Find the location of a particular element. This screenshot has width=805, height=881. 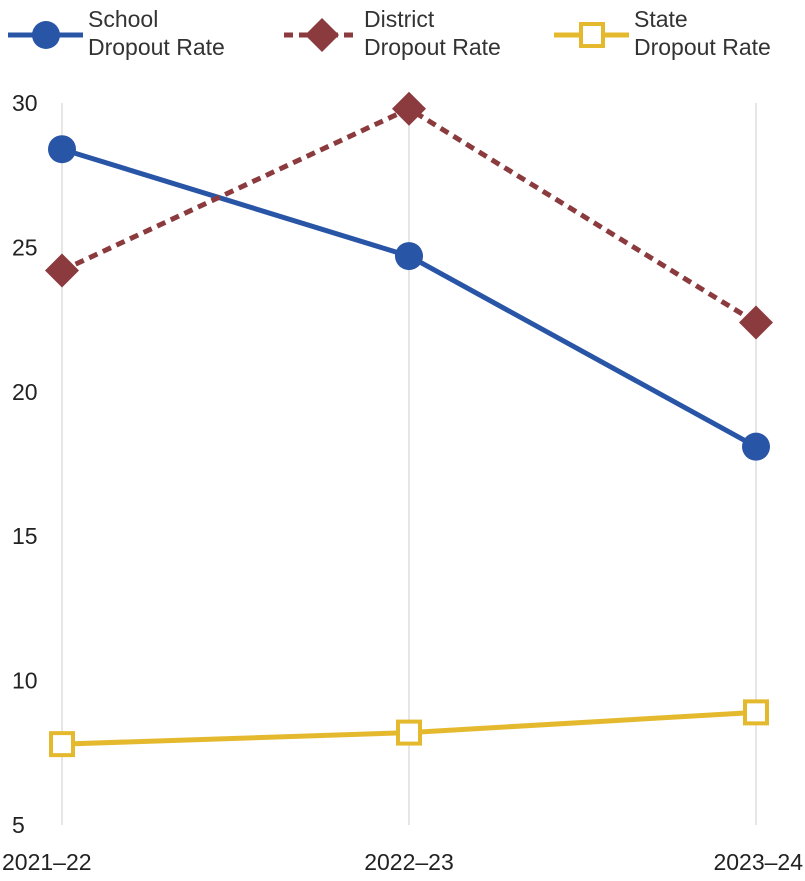

y-tick-label: 30 is located at coordinates (25, 103).